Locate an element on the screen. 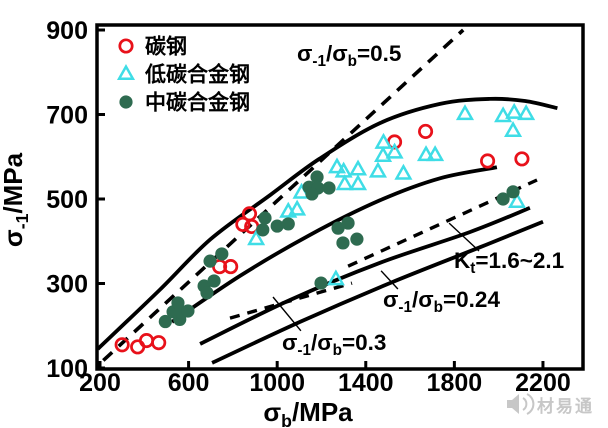  y-tick-label: 300 is located at coordinates (67, 285).